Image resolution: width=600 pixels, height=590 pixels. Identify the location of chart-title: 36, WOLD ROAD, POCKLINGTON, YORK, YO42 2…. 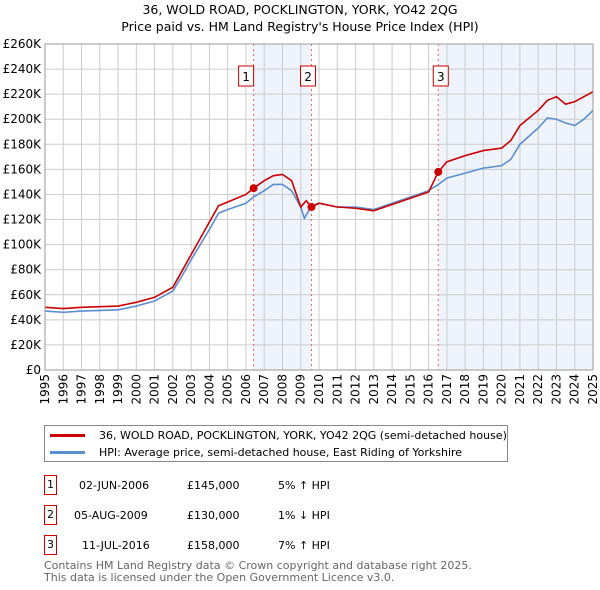
(300, 9).